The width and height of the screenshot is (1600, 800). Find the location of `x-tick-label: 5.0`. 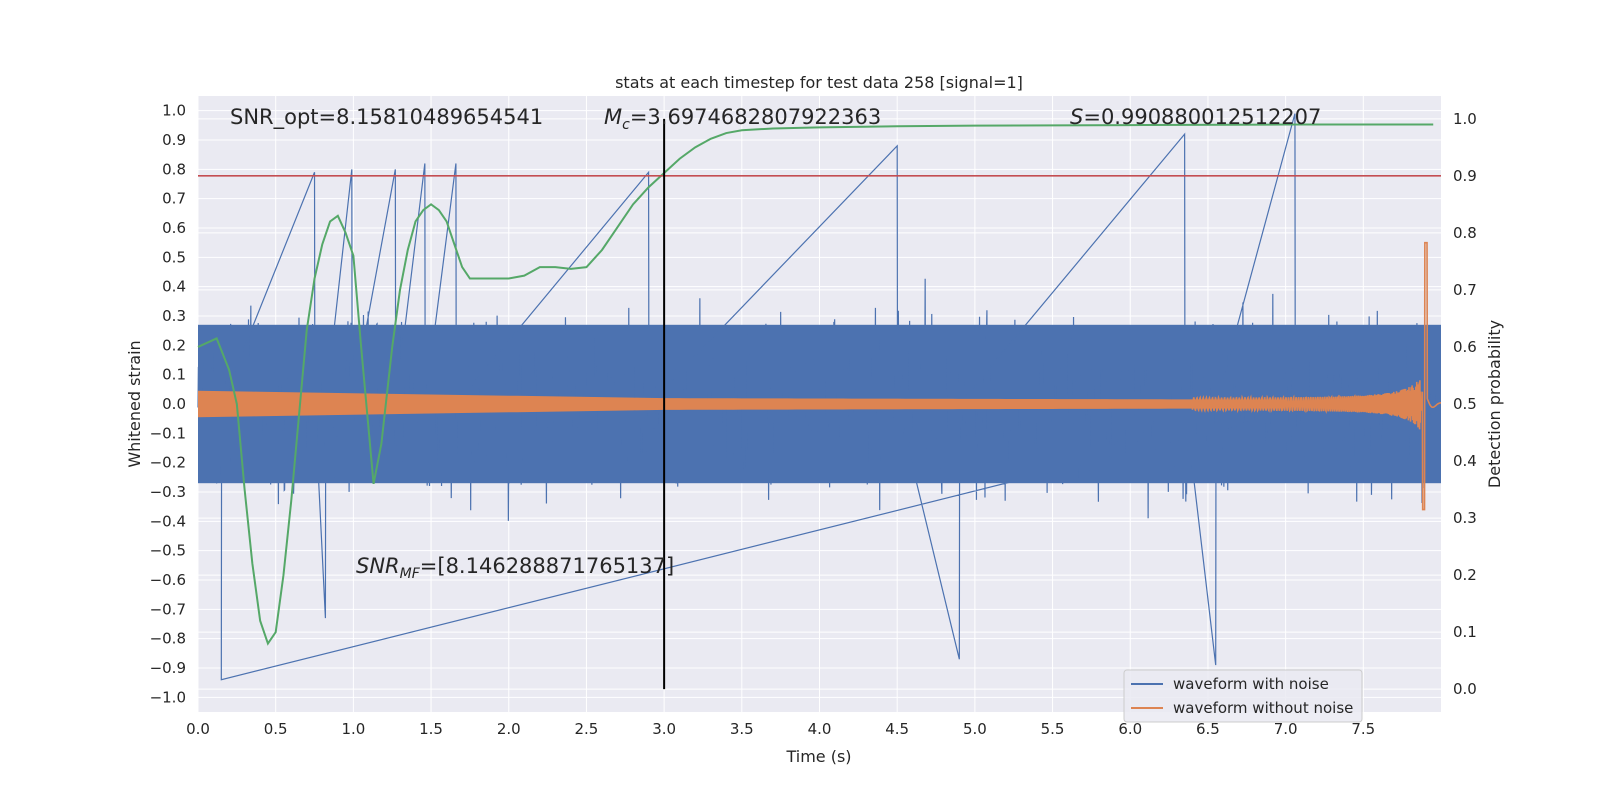

x-tick-label: 5.0 is located at coordinates (975, 729).